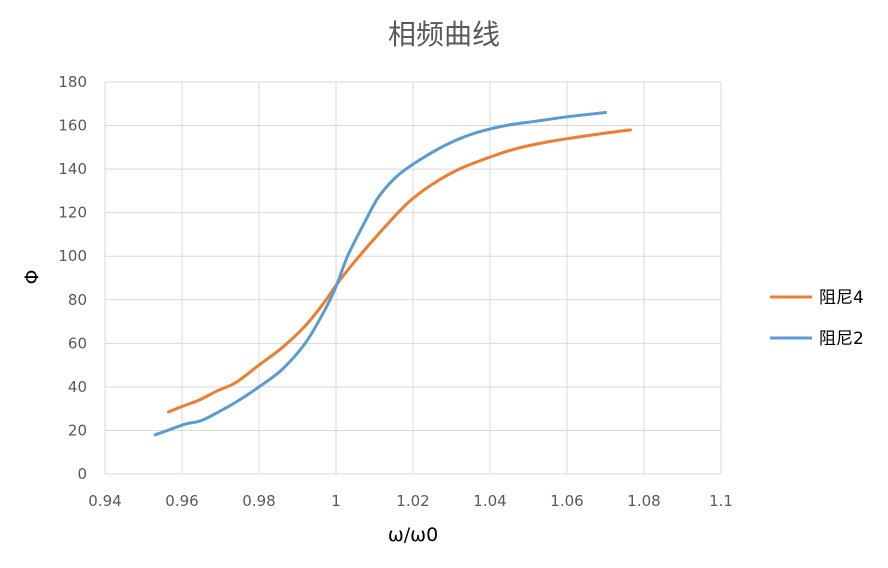 This screenshot has height=568, width=888. Describe the element at coordinates (841, 339) in the screenshot. I see `legend-label: 阻尼2` at that location.